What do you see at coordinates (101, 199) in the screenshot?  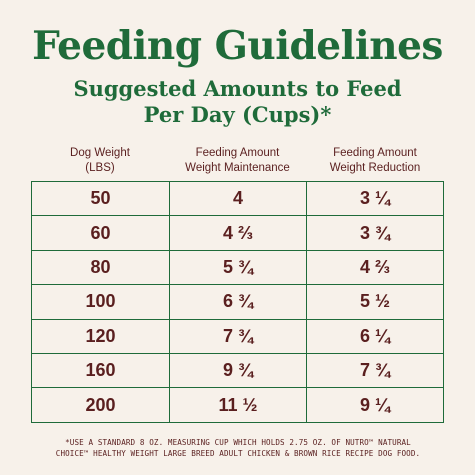 I see `cell-dog-weight: 50` at bounding box center [101, 199].